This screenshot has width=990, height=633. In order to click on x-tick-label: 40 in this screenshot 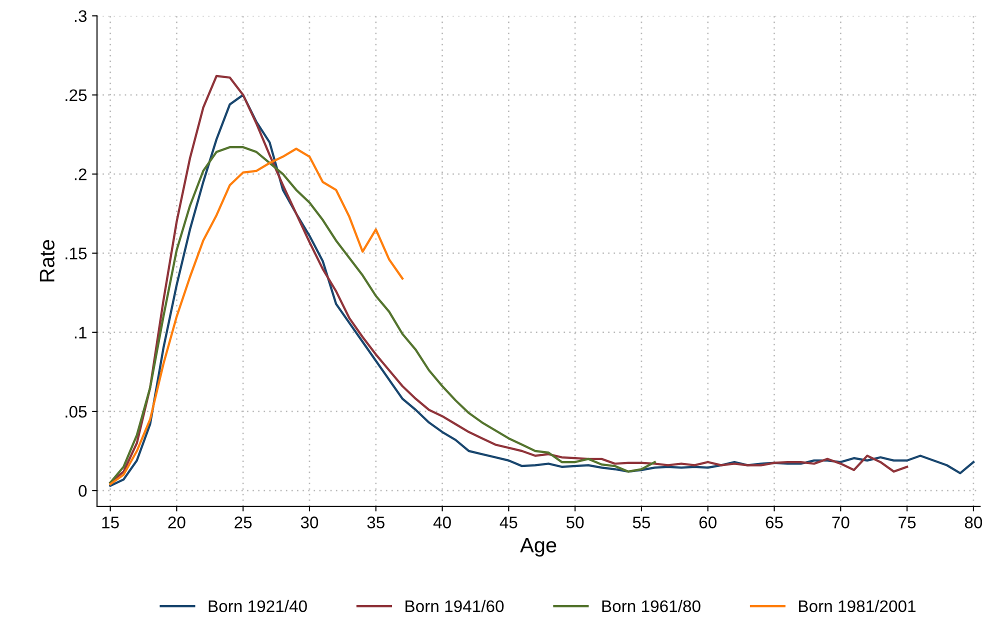, I will do `click(442, 522)`.